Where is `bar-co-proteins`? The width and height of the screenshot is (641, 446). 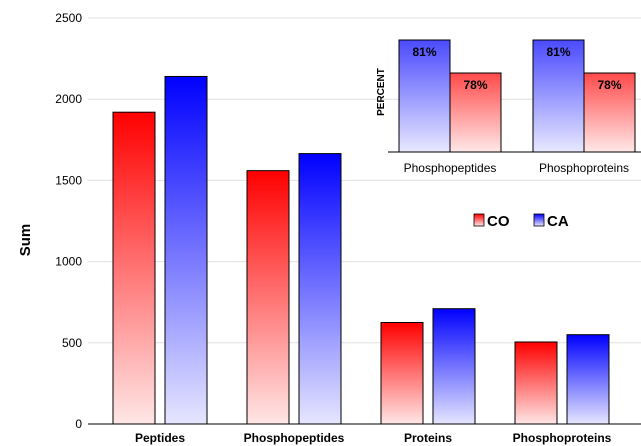
bar-co-proteins is located at coordinates (402, 373).